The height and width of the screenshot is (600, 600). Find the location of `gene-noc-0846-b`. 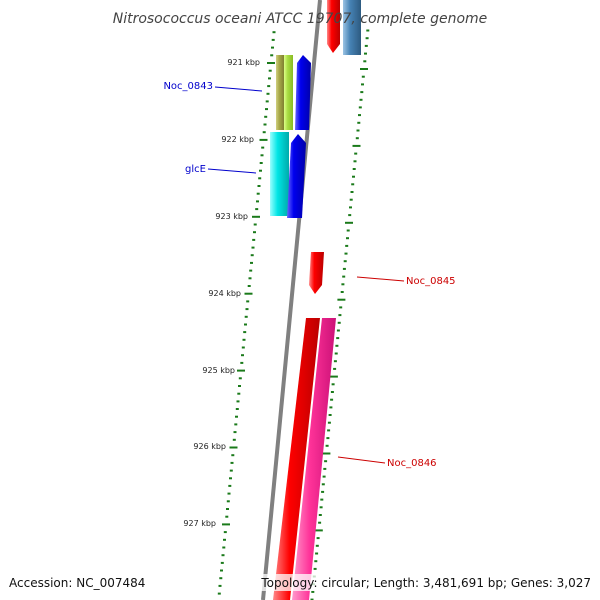

gene-noc-0846-b is located at coordinates (314, 459).